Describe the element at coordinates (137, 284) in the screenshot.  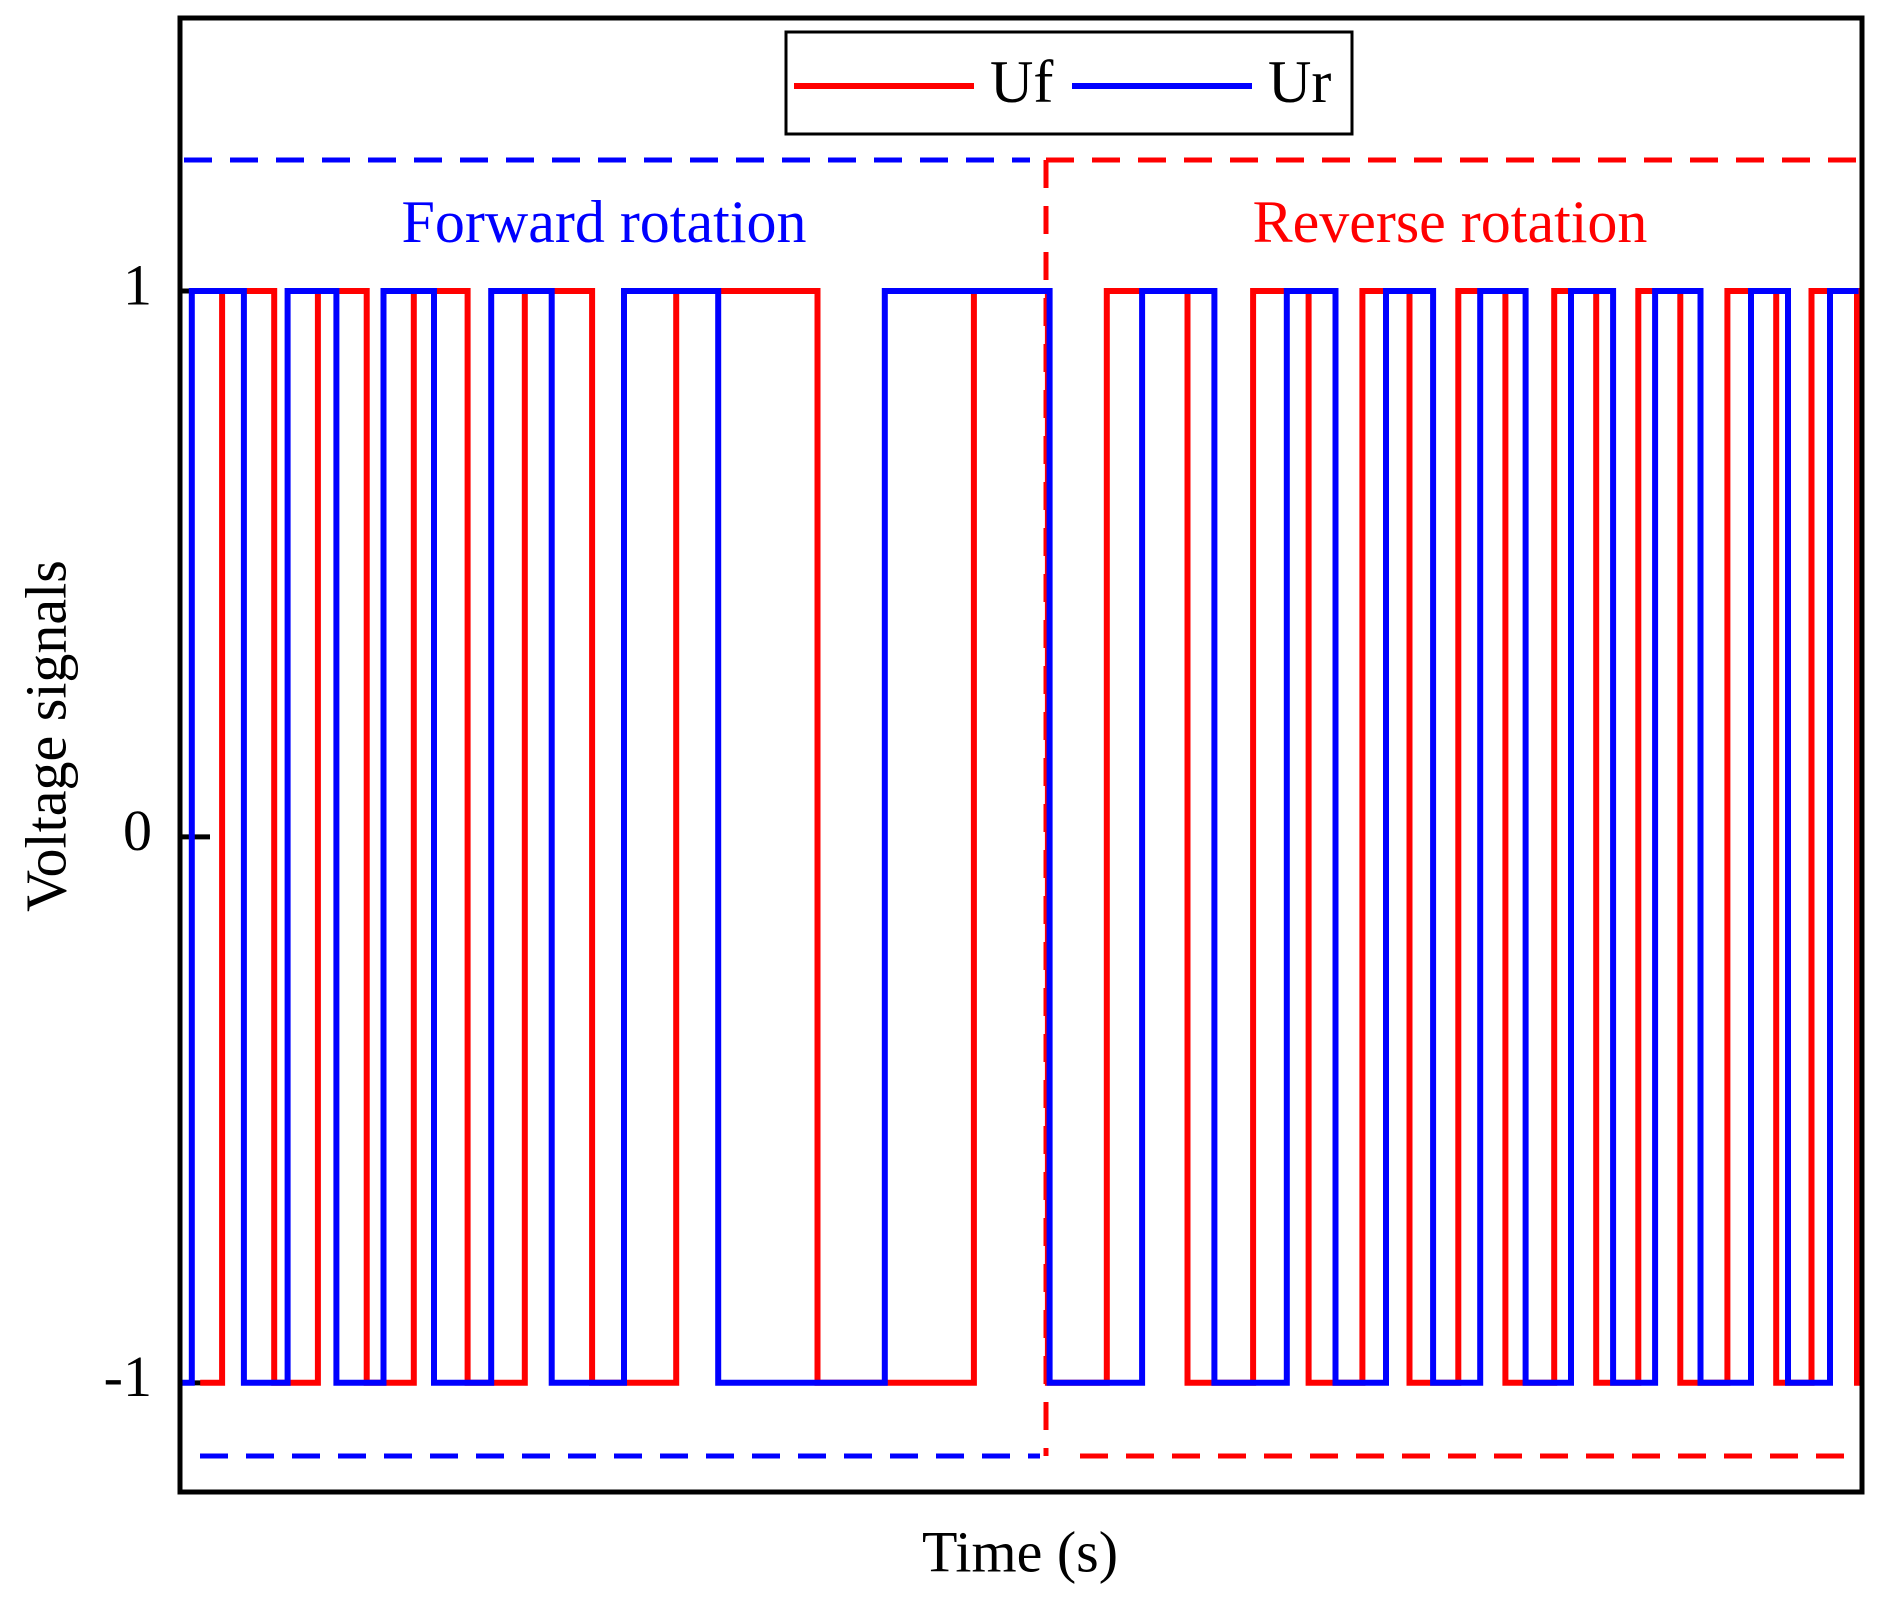
I see `y-tick-label: 1` at that location.